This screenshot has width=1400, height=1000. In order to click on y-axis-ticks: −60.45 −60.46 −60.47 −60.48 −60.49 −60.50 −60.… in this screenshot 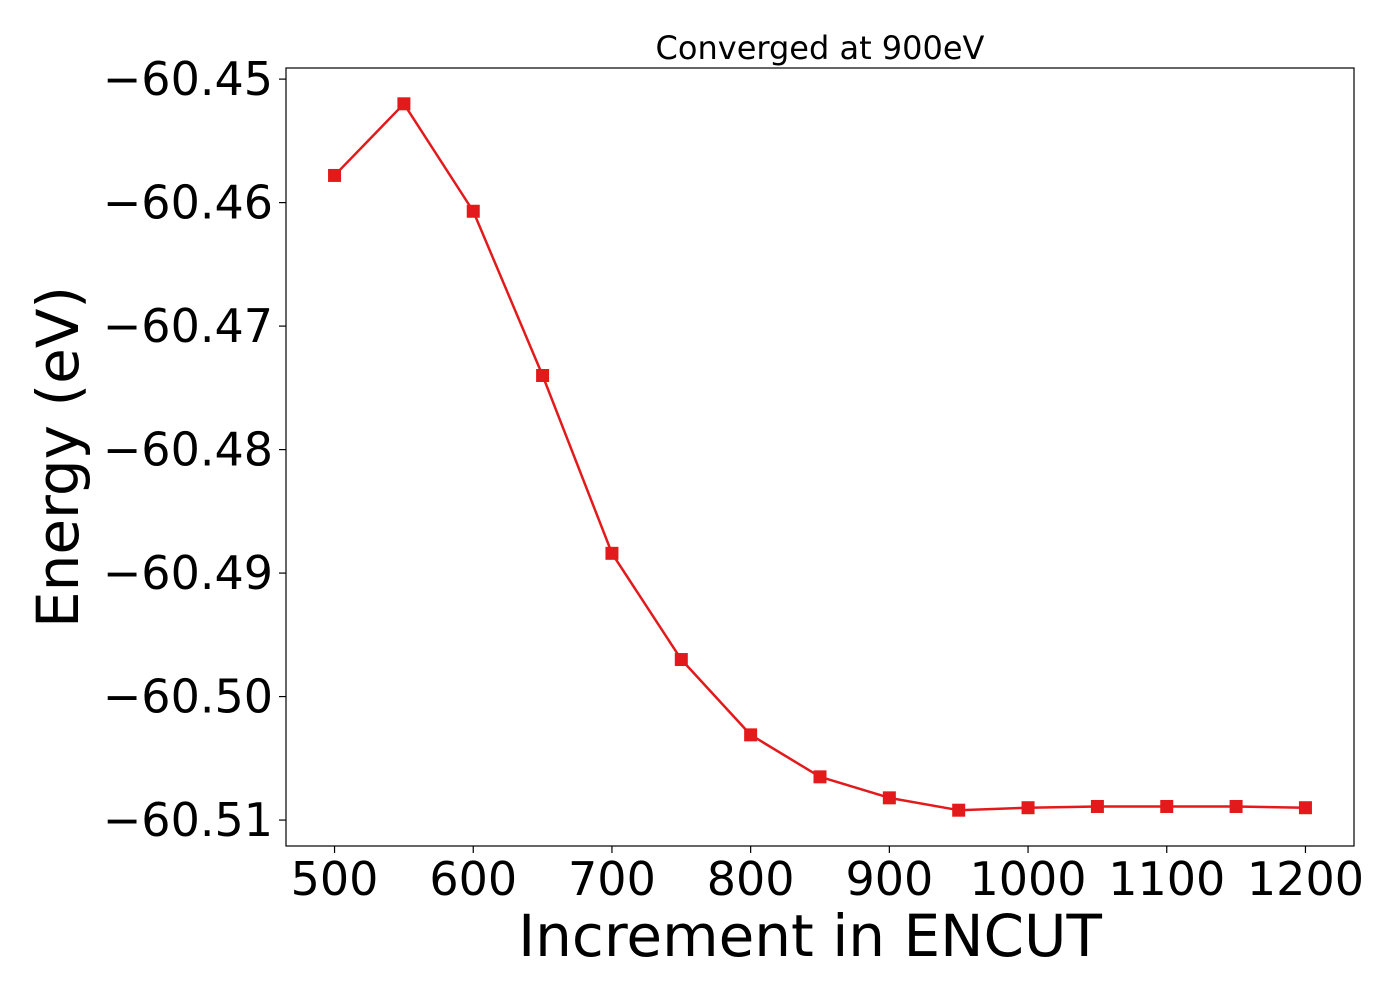, I will do `click(194, 449)`.